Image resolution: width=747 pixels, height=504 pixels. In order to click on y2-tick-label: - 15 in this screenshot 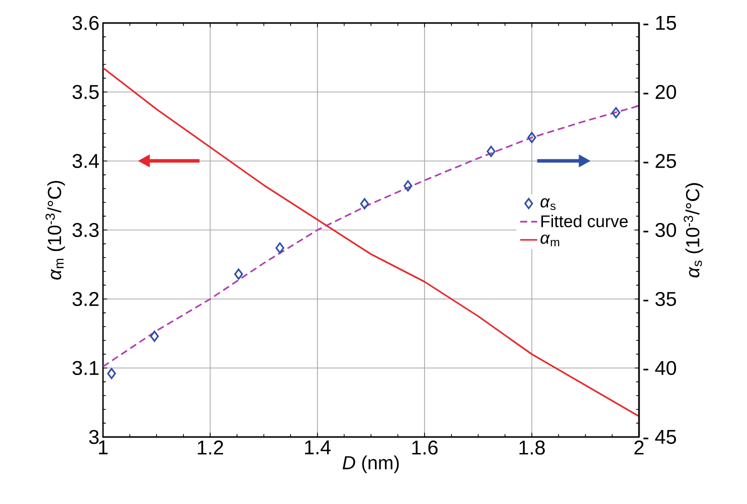, I will do `click(659, 23)`.